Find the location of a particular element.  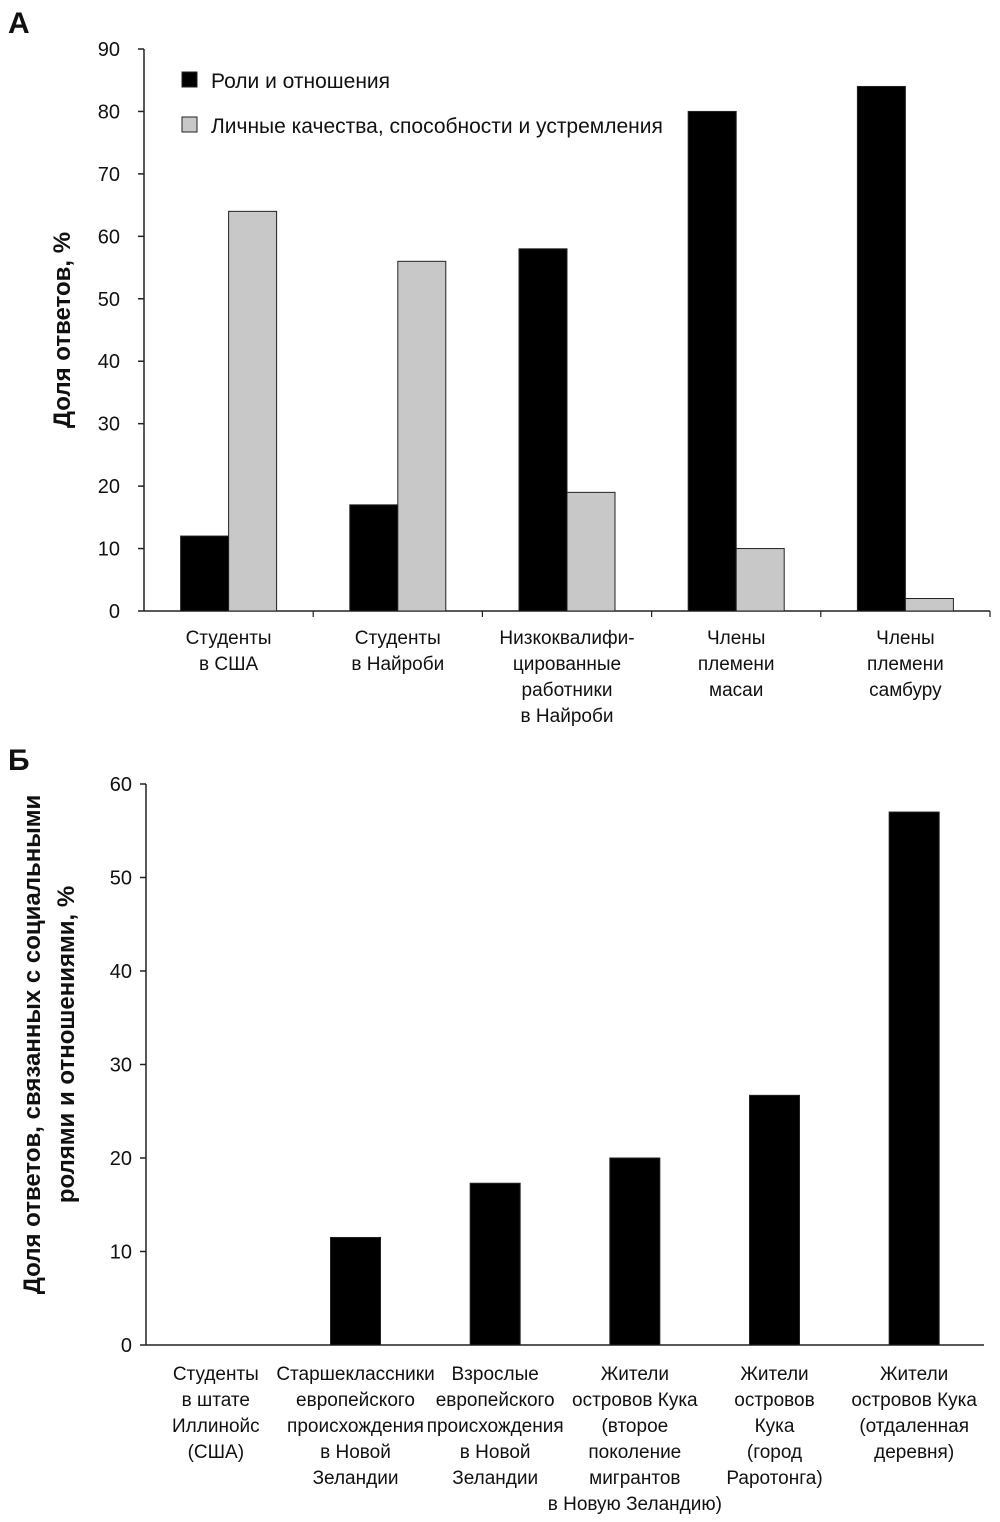

category-label-line: Низкоквалифи- is located at coordinates (566, 638).